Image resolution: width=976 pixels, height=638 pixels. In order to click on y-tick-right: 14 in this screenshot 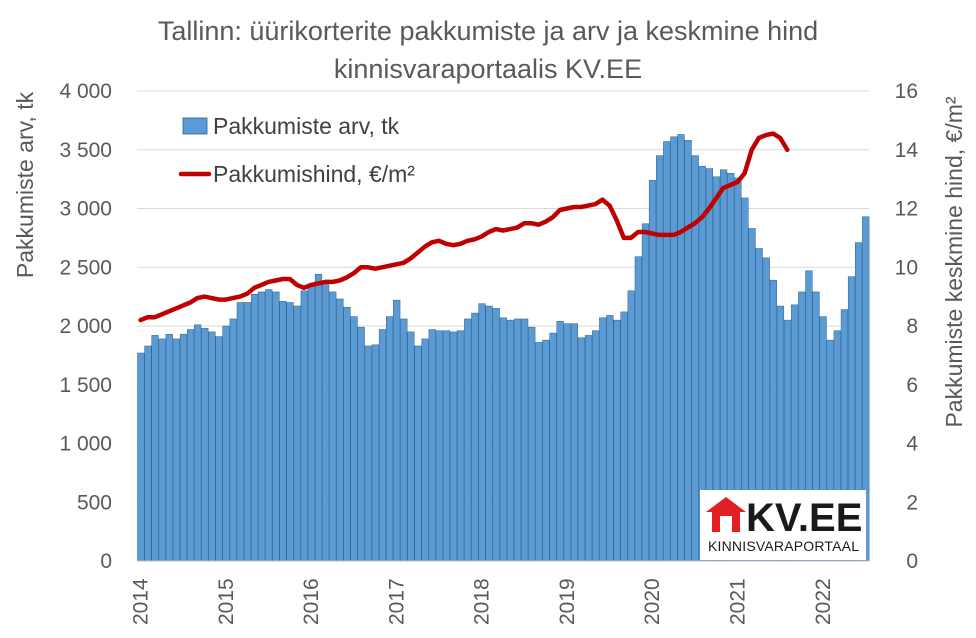, I will do `click(907, 150)`.